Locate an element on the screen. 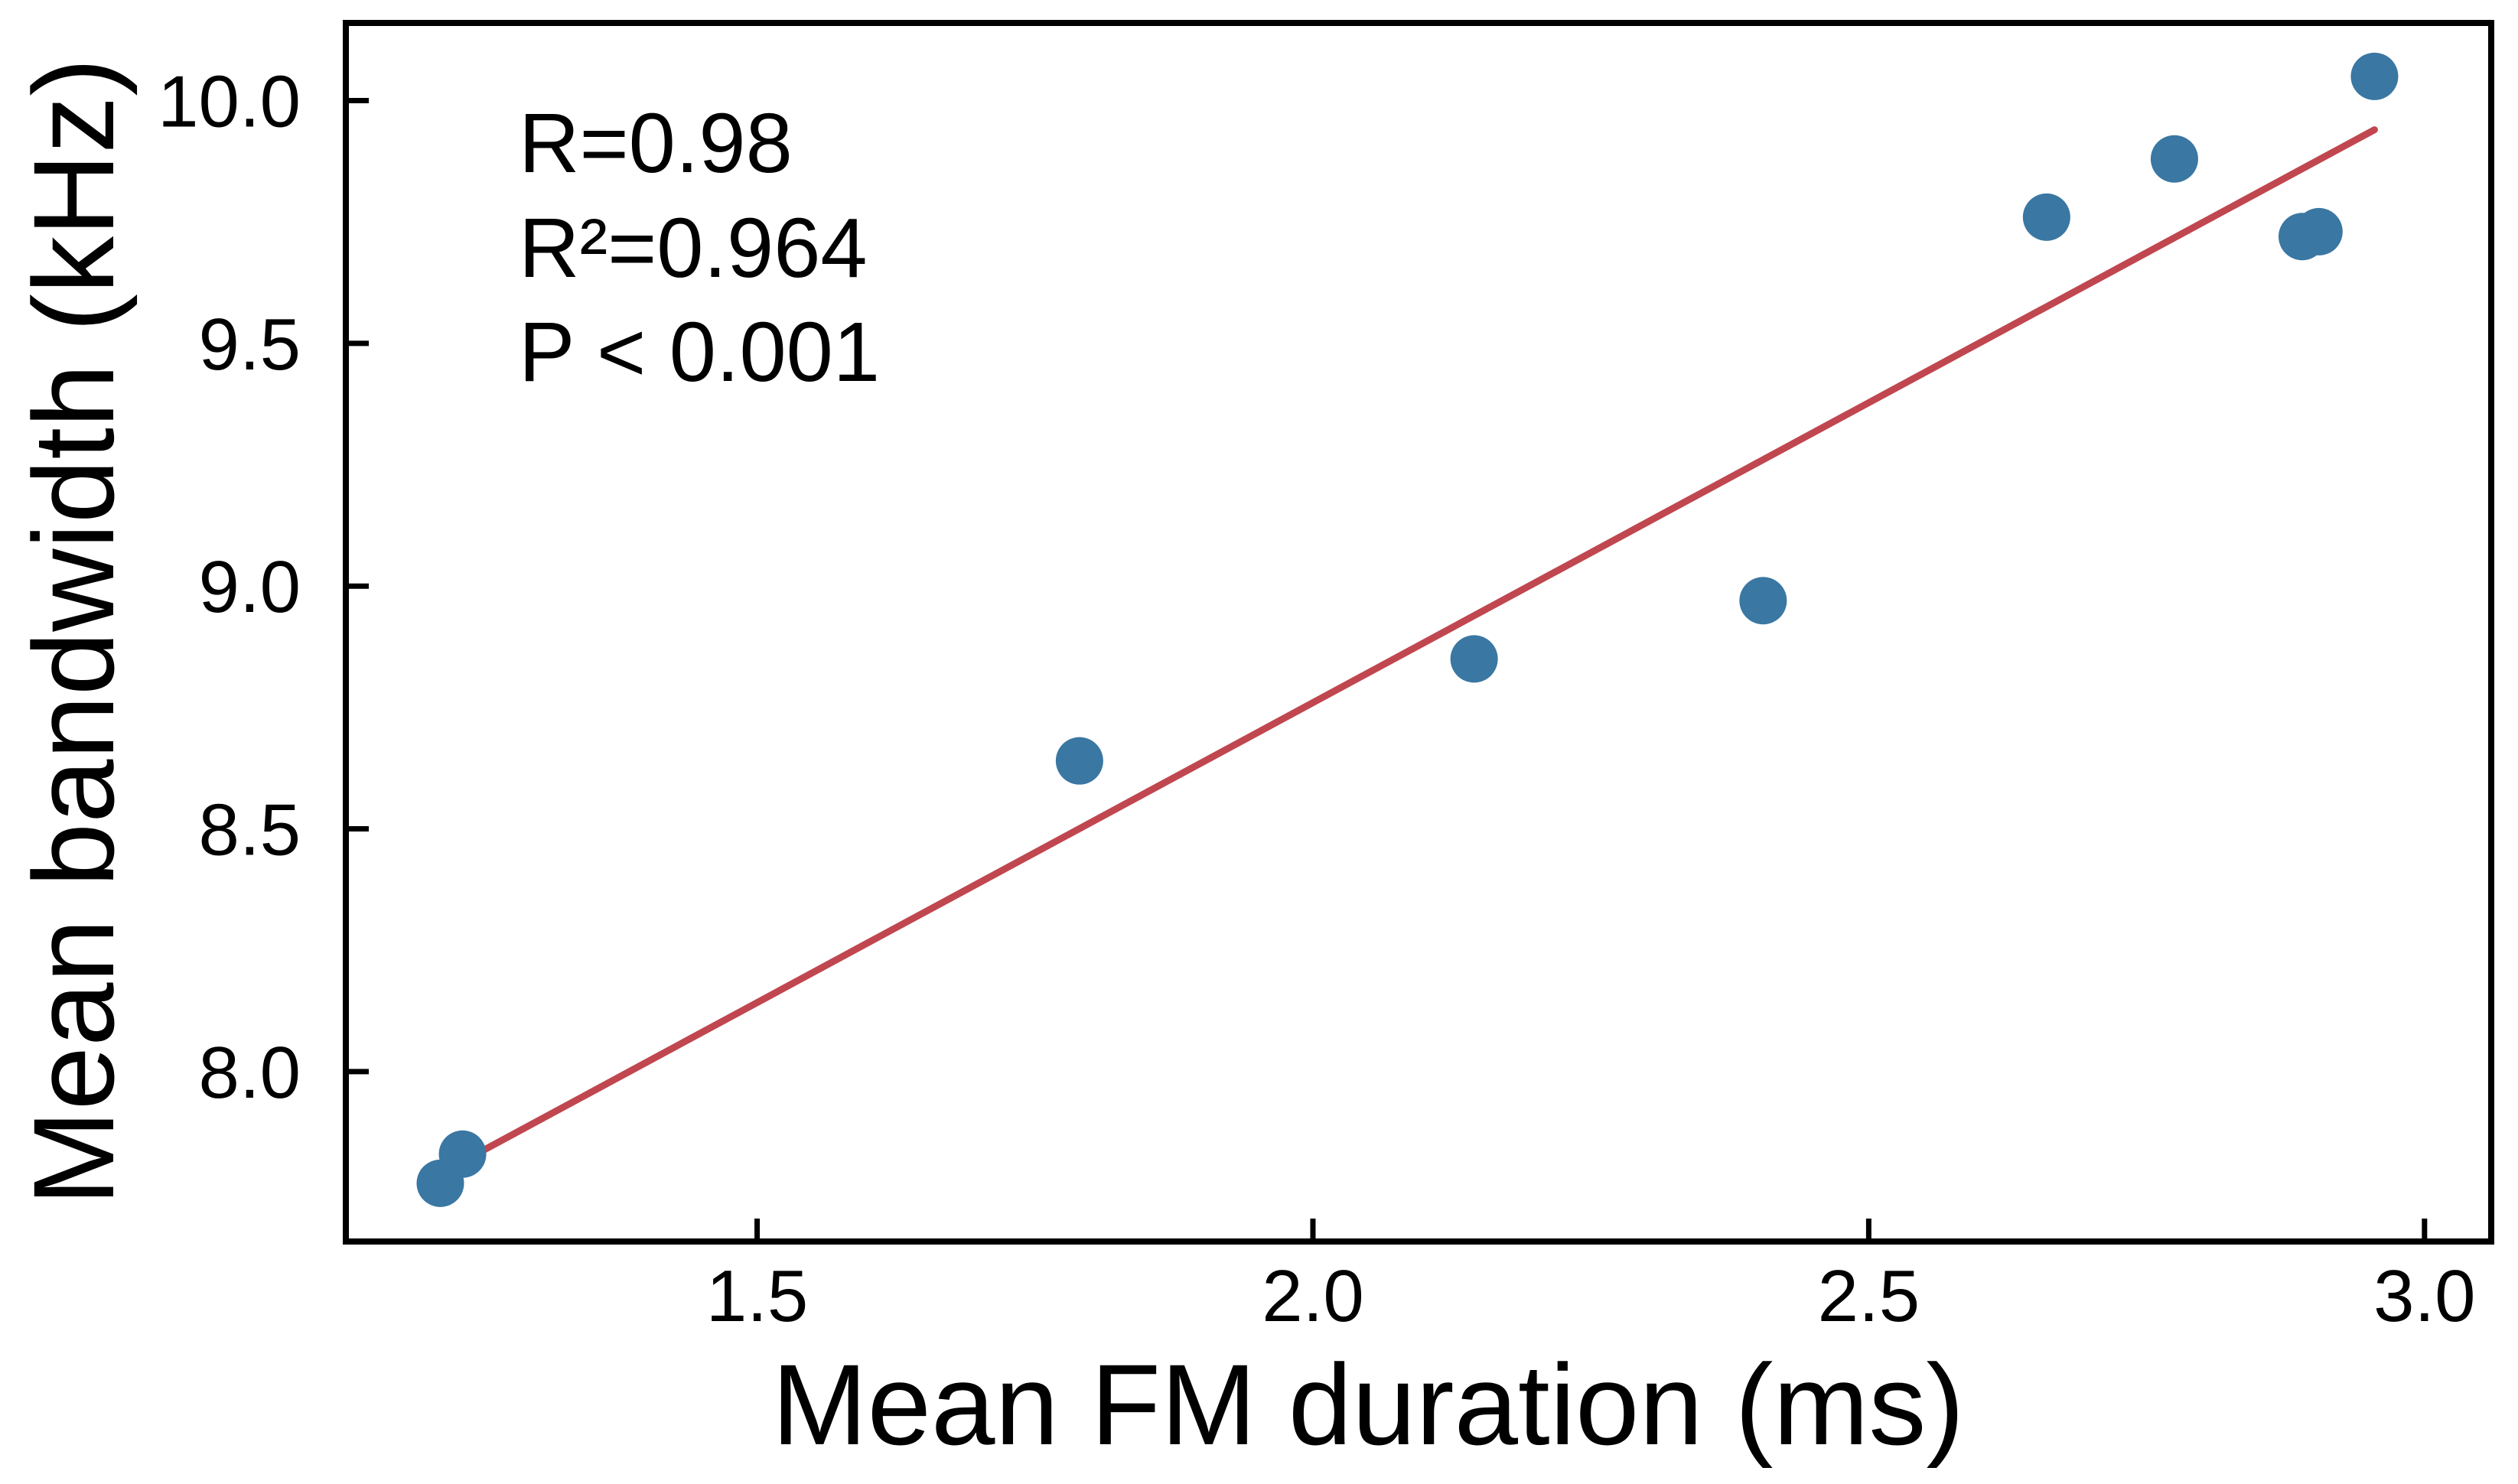  x-axis-title: Mean FM duration (ms) is located at coordinates (1368, 1404).